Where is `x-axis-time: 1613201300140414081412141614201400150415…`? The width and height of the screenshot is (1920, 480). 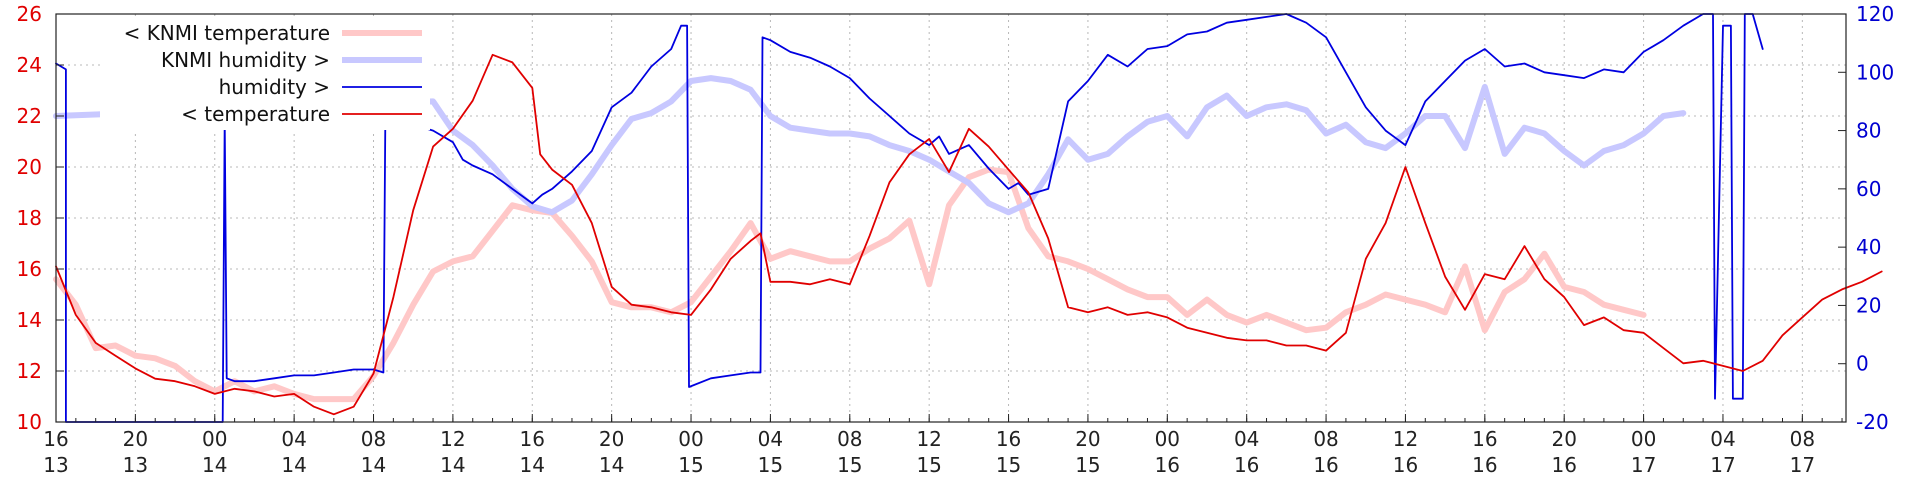
x-axis-time: 1613201300140414081412141614201400150415… is located at coordinates (943, 445).